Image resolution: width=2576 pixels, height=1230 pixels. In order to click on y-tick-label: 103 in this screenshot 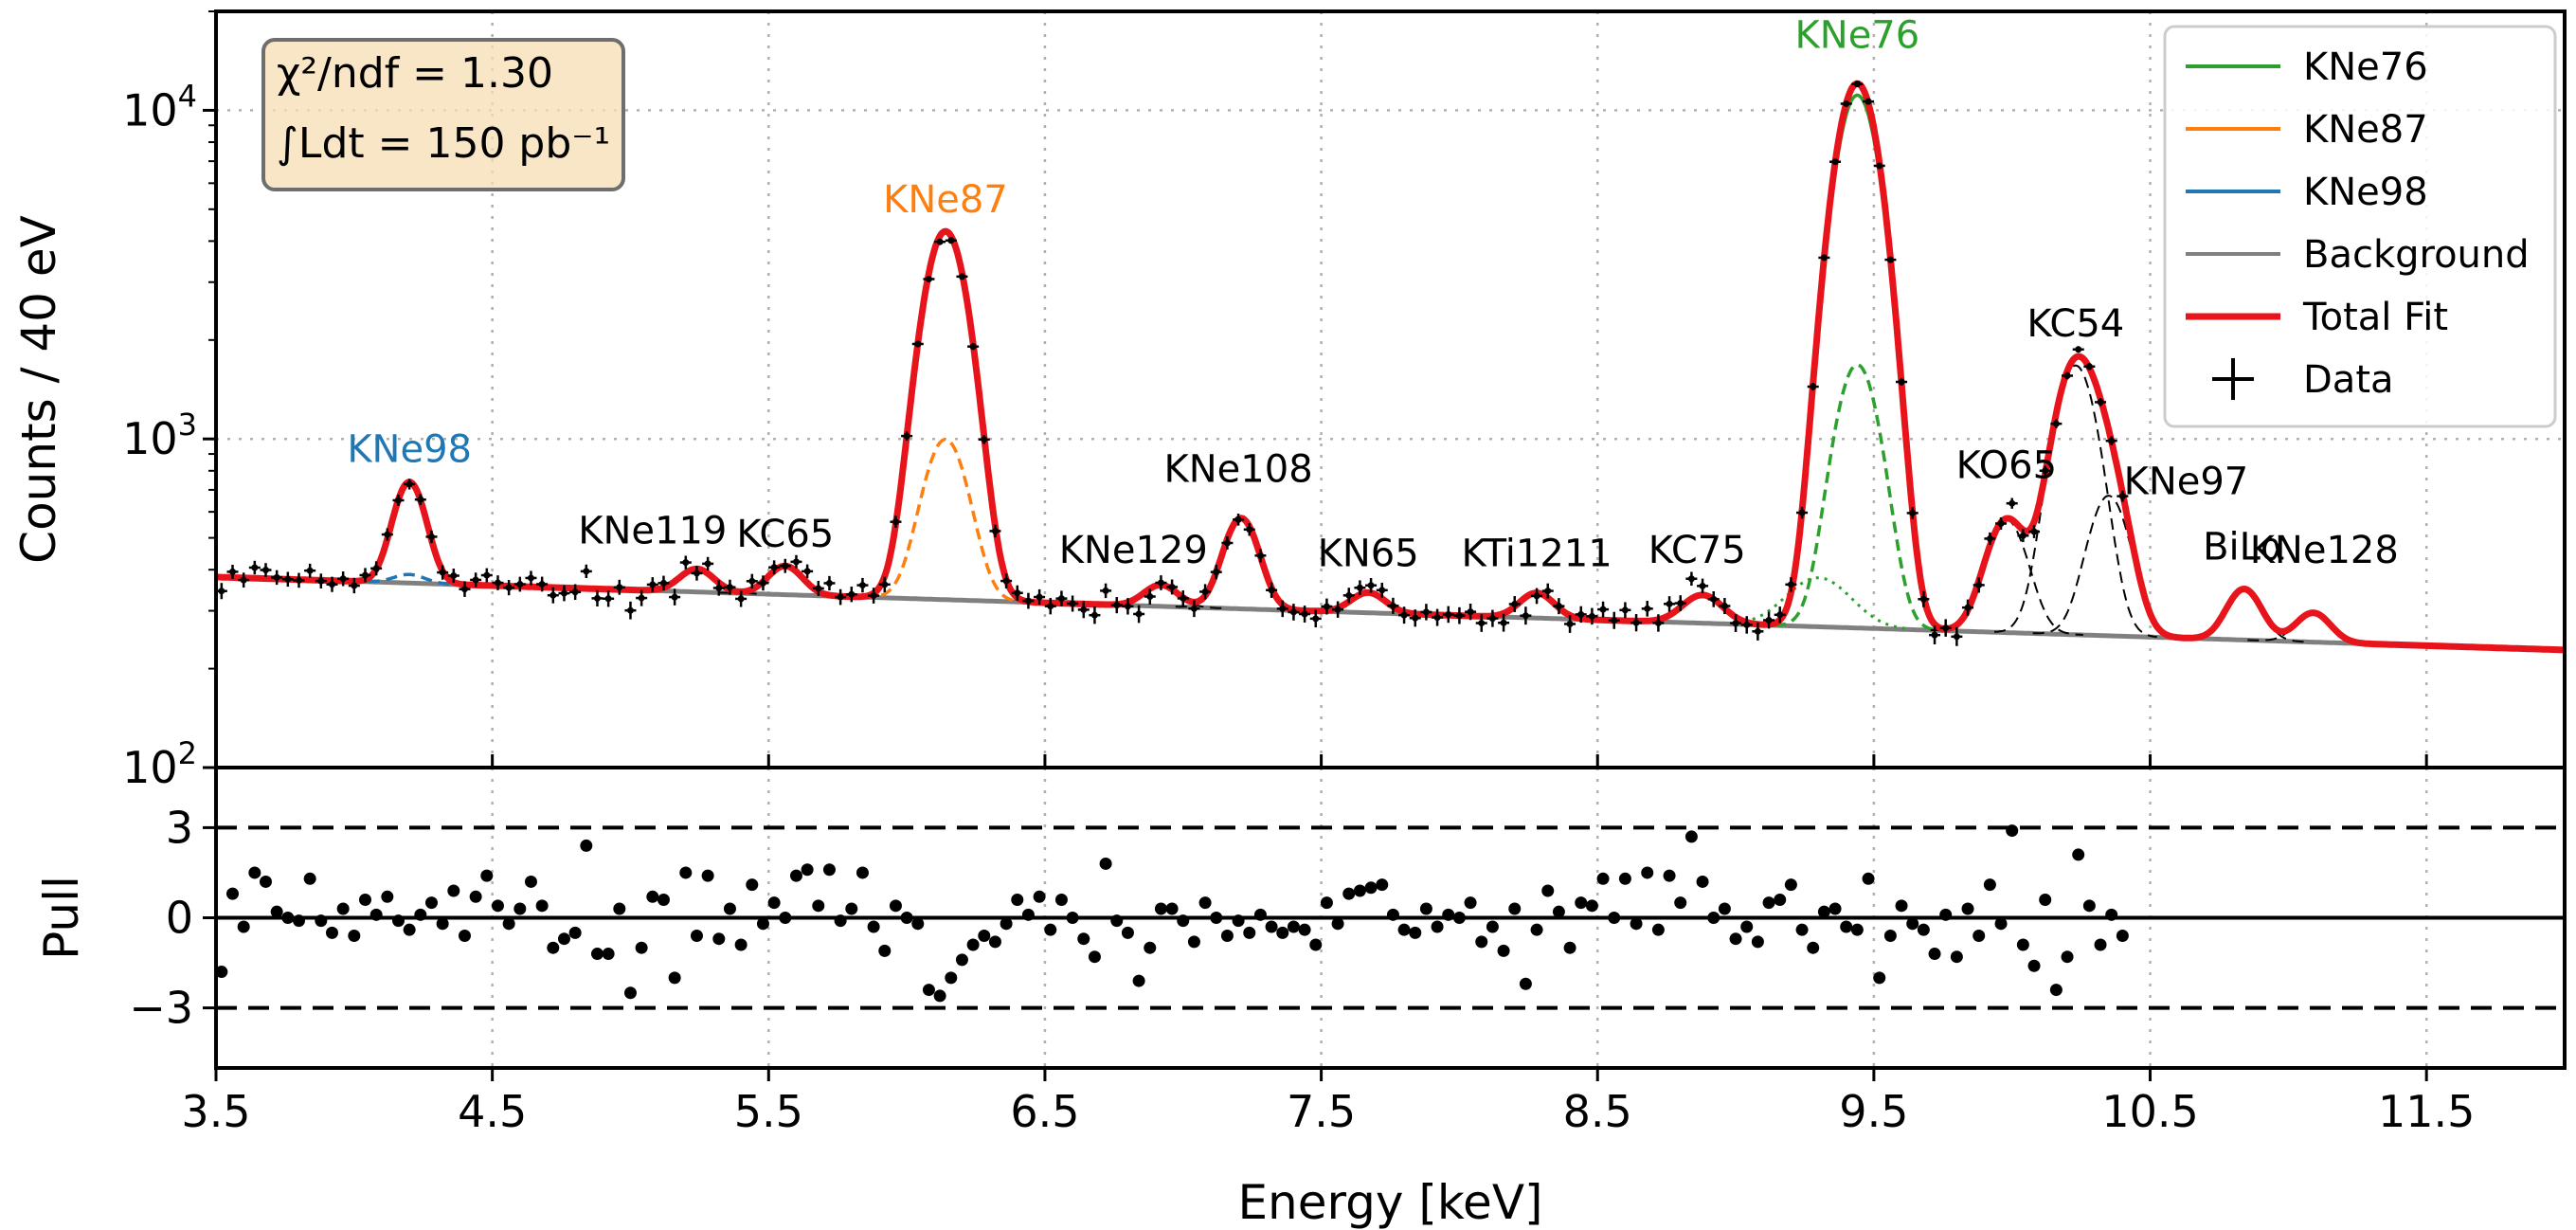, I will do `click(159, 435)`.